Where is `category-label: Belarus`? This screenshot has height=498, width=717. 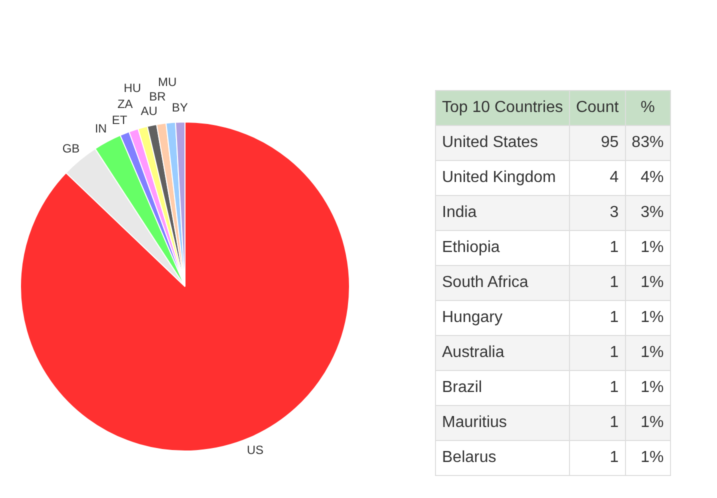 category-label: Belarus is located at coordinates (503, 458).